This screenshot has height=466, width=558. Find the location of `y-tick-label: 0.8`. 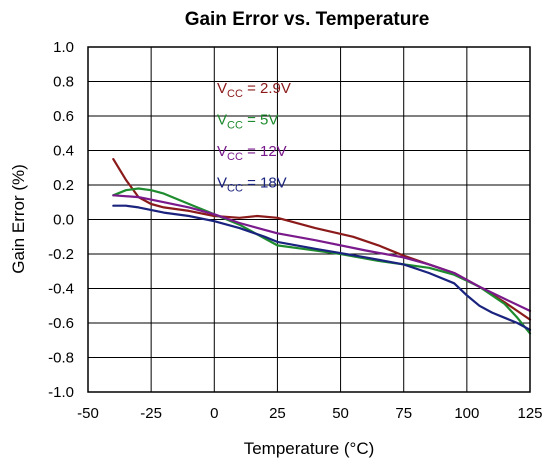

y-tick-label: 0.8 is located at coordinates (63, 82).